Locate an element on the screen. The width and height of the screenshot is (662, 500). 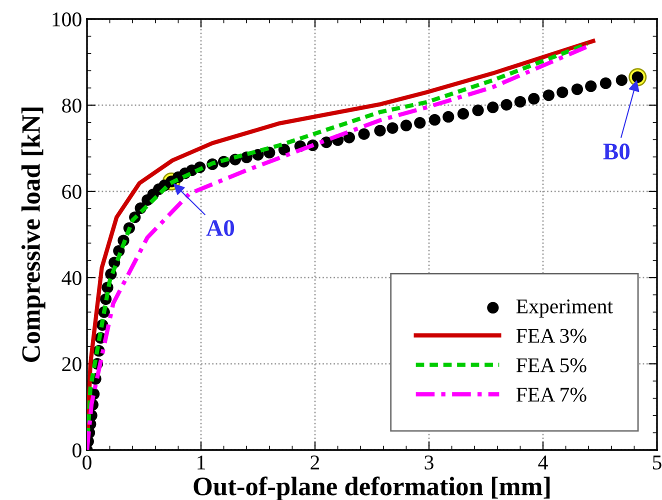
y-tick-label: 40 is located at coordinates (72, 278).